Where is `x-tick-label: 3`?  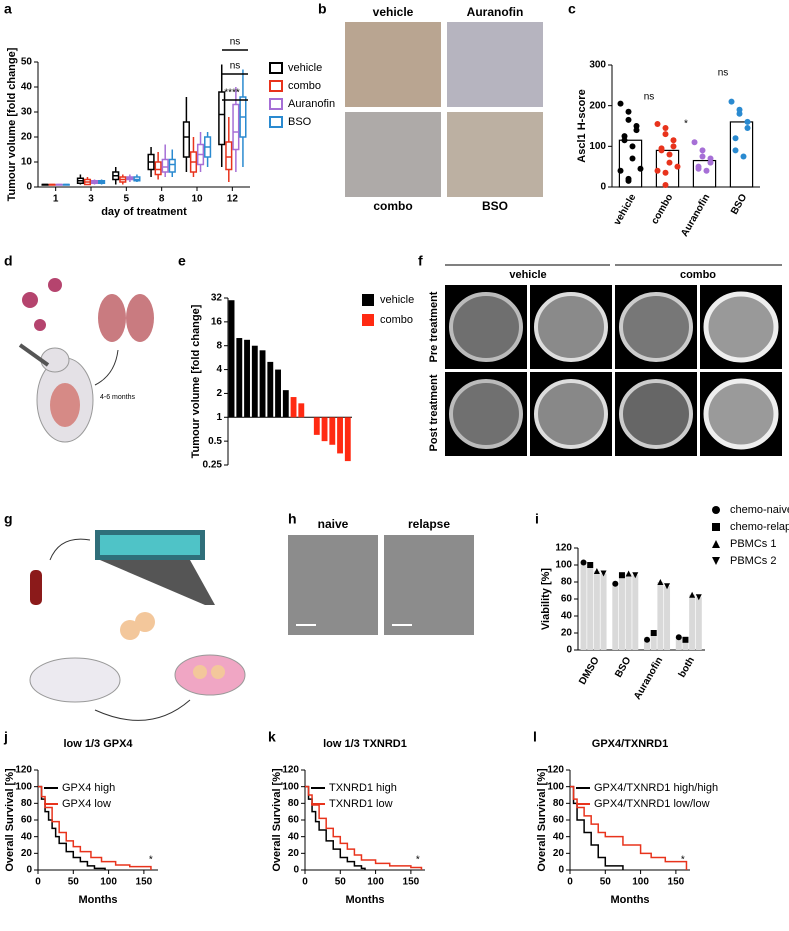
x-tick-label: 3 is located at coordinates (91, 199).